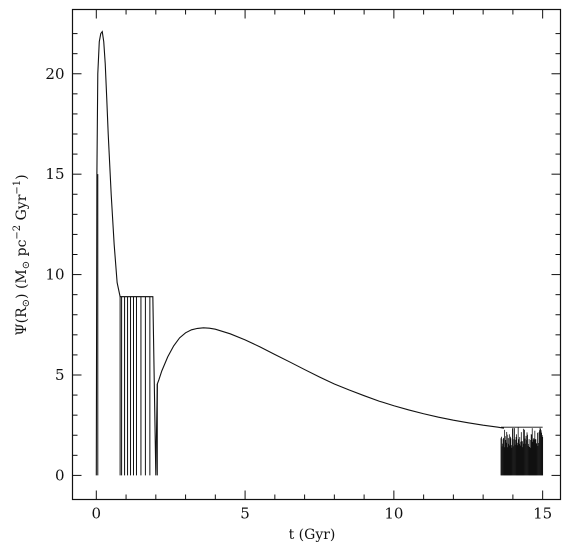  Describe the element at coordinates (54, 275) in the screenshot. I see `y-tick-label: 10` at that location.